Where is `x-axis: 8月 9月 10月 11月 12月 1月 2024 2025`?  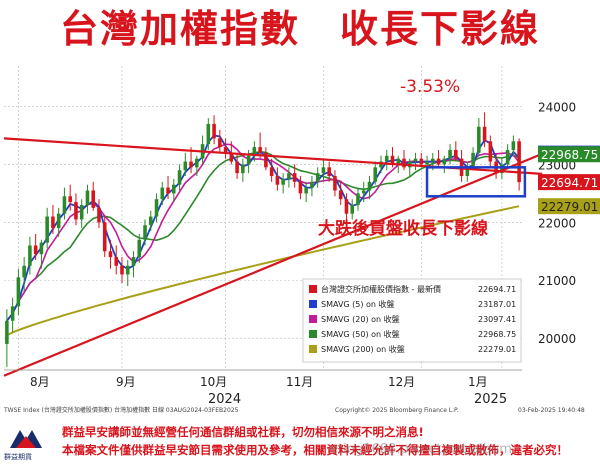 x-axis: 8月 9月 10月 11月 12月 1月 2024 2025 is located at coordinates (263, 388).